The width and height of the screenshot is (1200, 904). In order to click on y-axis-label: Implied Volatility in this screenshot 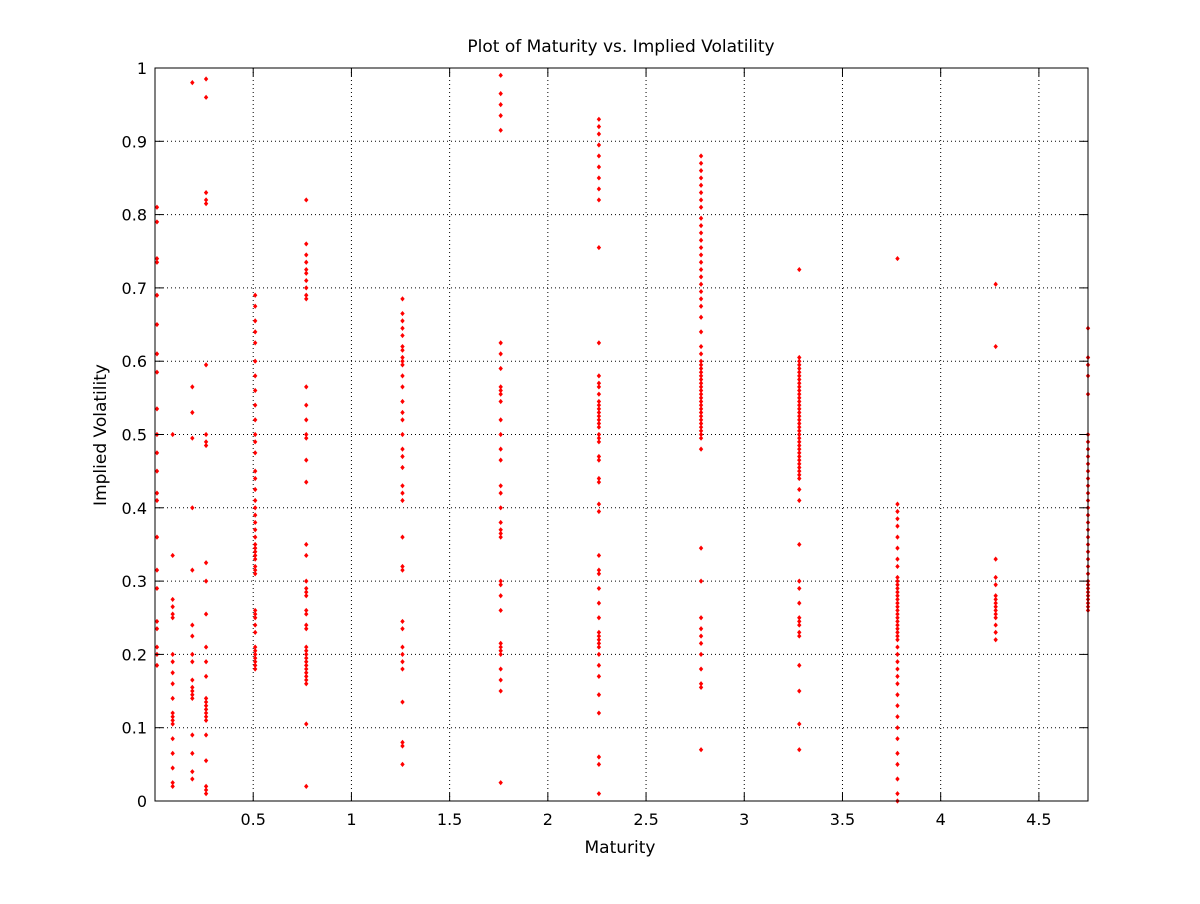, I will do `click(101, 435)`.